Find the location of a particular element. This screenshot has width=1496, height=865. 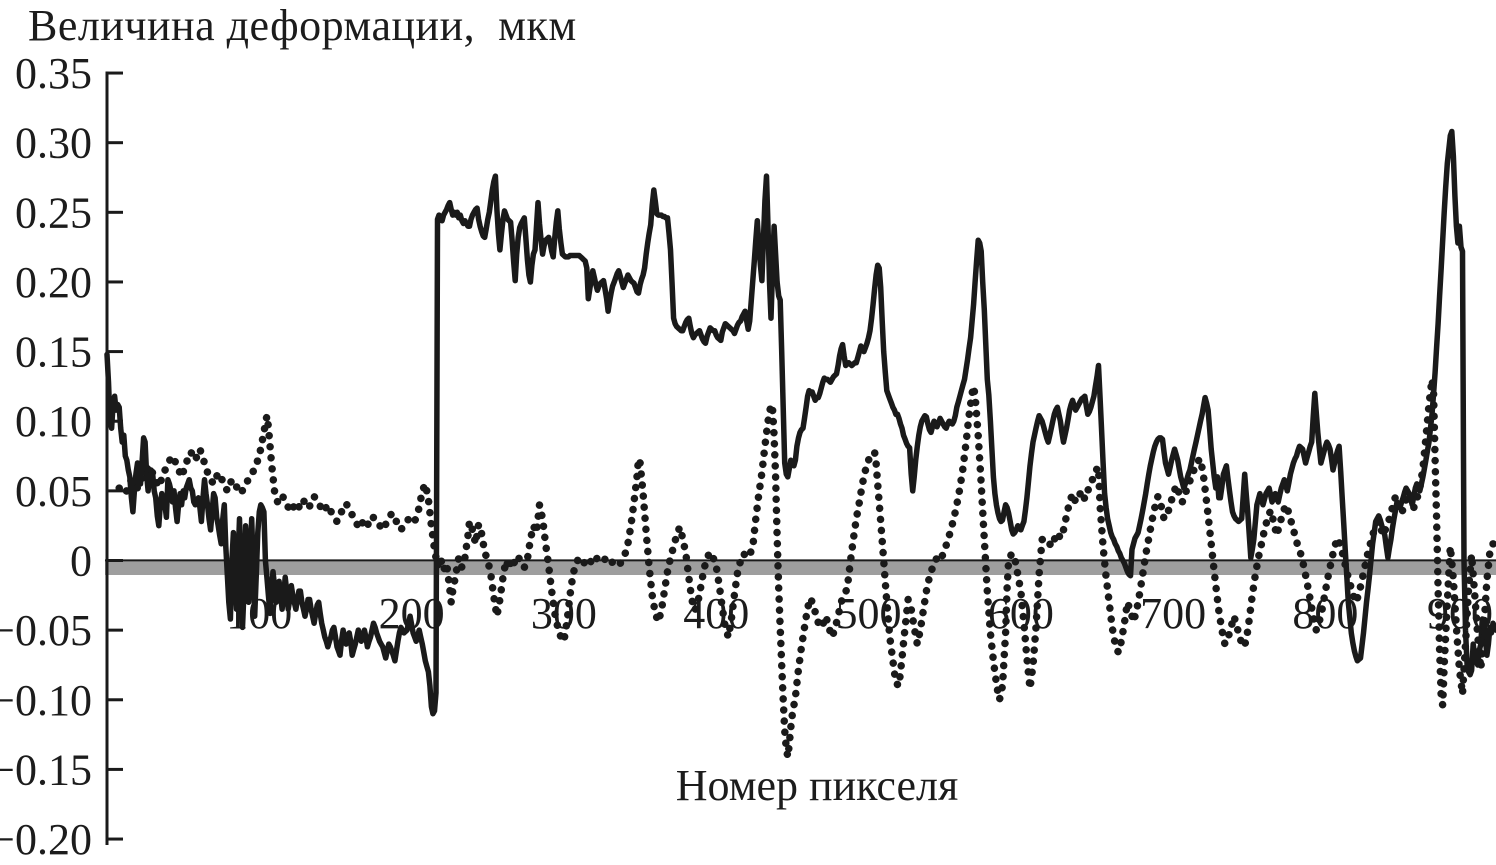

x-tick-label: 300 is located at coordinates (564, 613).